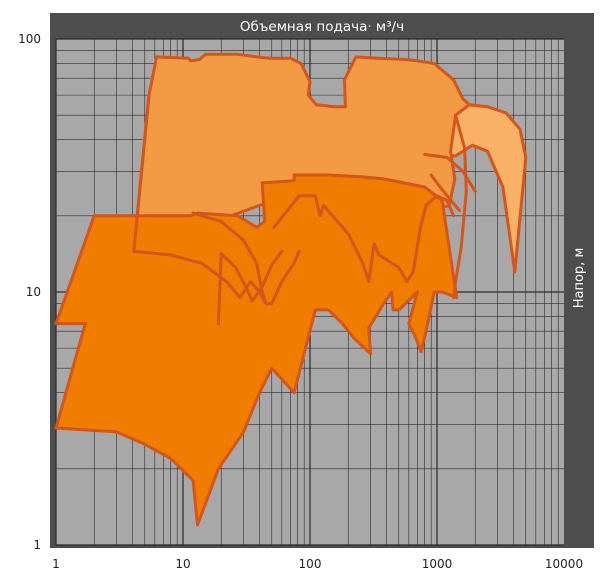  What do you see at coordinates (579, 278) in the screenshot?
I see `y-axis-label: Напор, м` at bounding box center [579, 278].